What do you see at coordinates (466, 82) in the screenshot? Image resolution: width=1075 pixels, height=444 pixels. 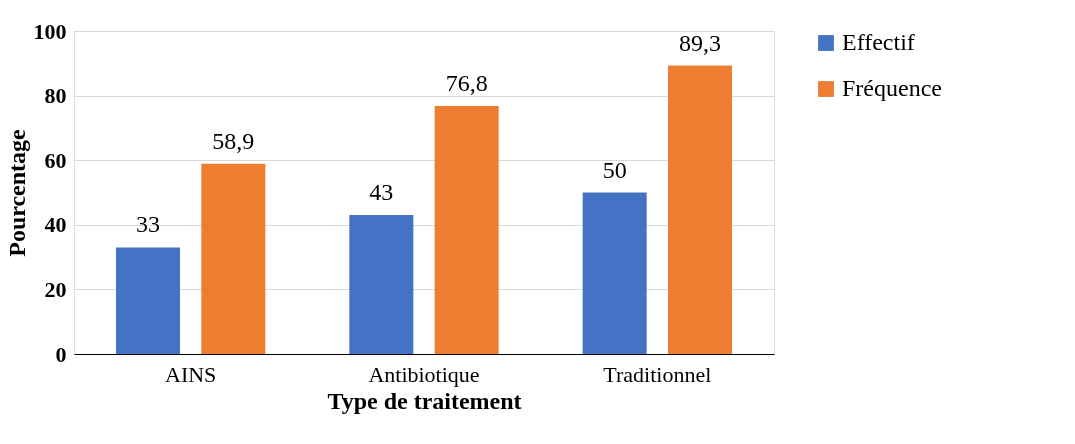 I see `data-label: 76,8` at bounding box center [466, 82].